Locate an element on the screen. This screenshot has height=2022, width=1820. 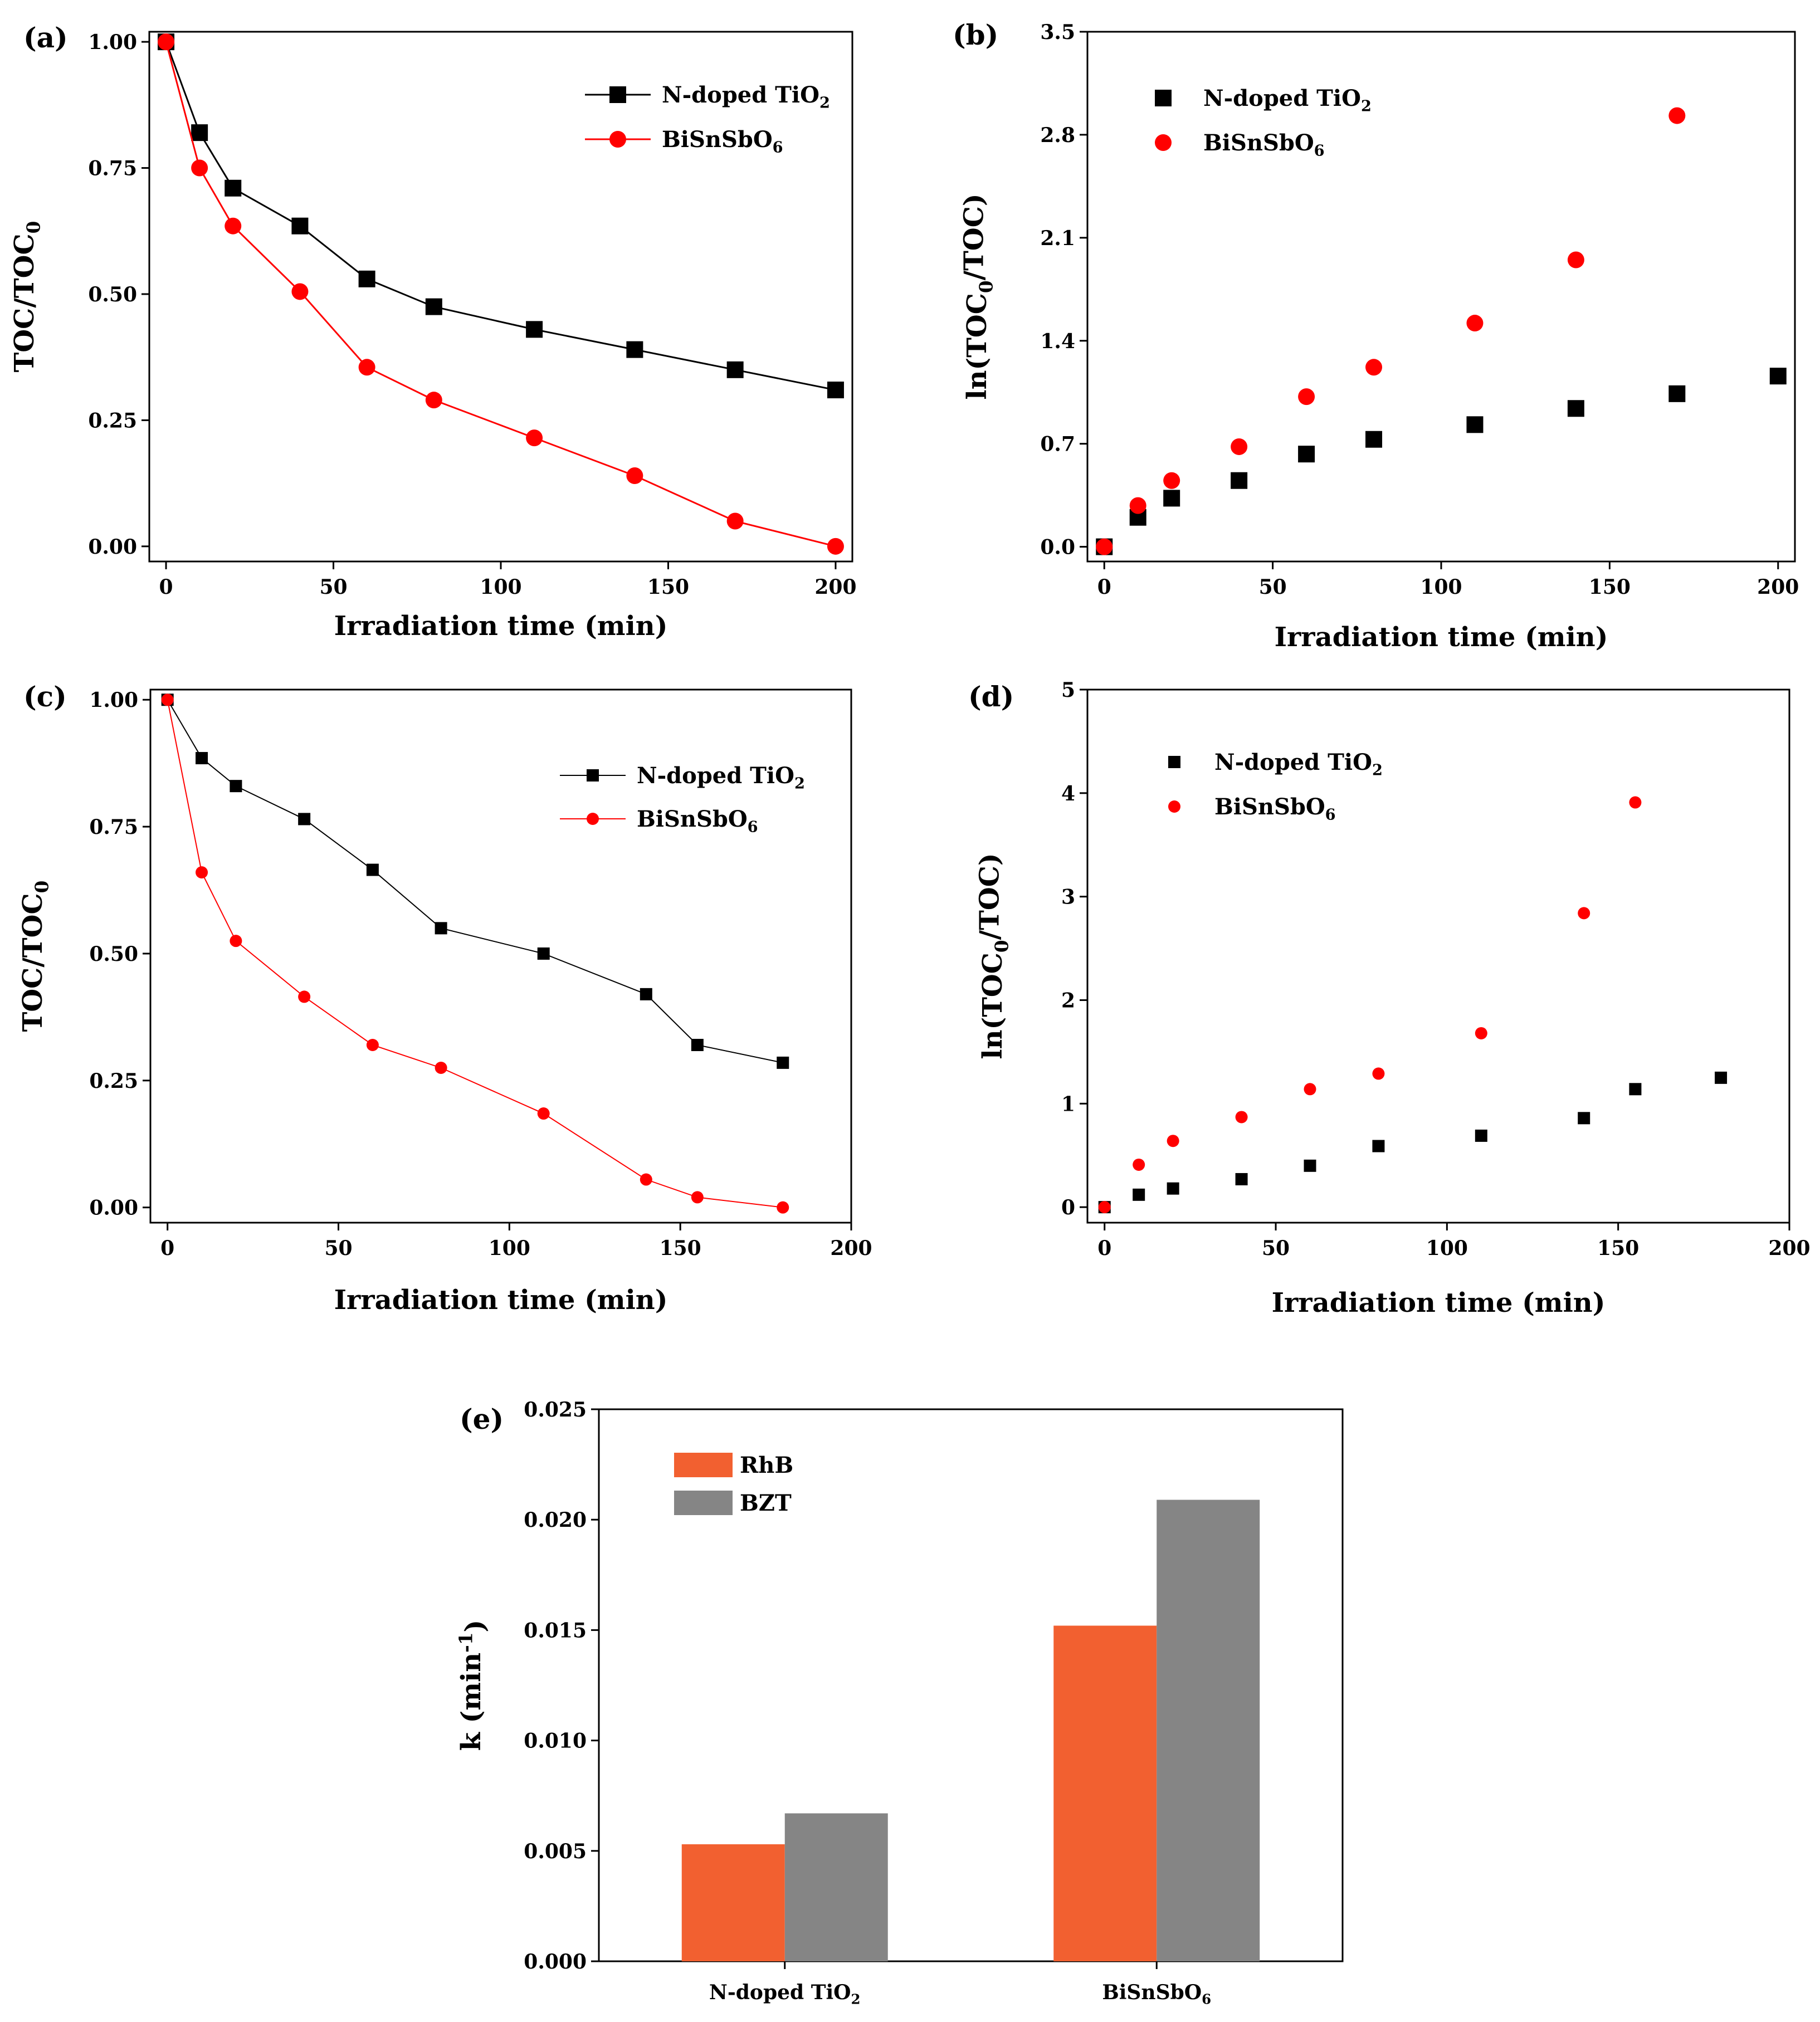
x-category-label: N-doped TiO2 is located at coordinates (785, 1995).